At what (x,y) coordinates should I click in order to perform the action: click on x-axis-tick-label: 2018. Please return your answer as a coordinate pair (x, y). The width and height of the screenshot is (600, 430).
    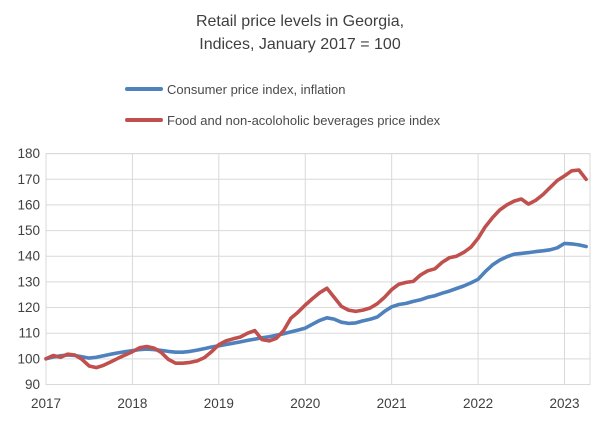
    Looking at the image, I should click on (132, 403).